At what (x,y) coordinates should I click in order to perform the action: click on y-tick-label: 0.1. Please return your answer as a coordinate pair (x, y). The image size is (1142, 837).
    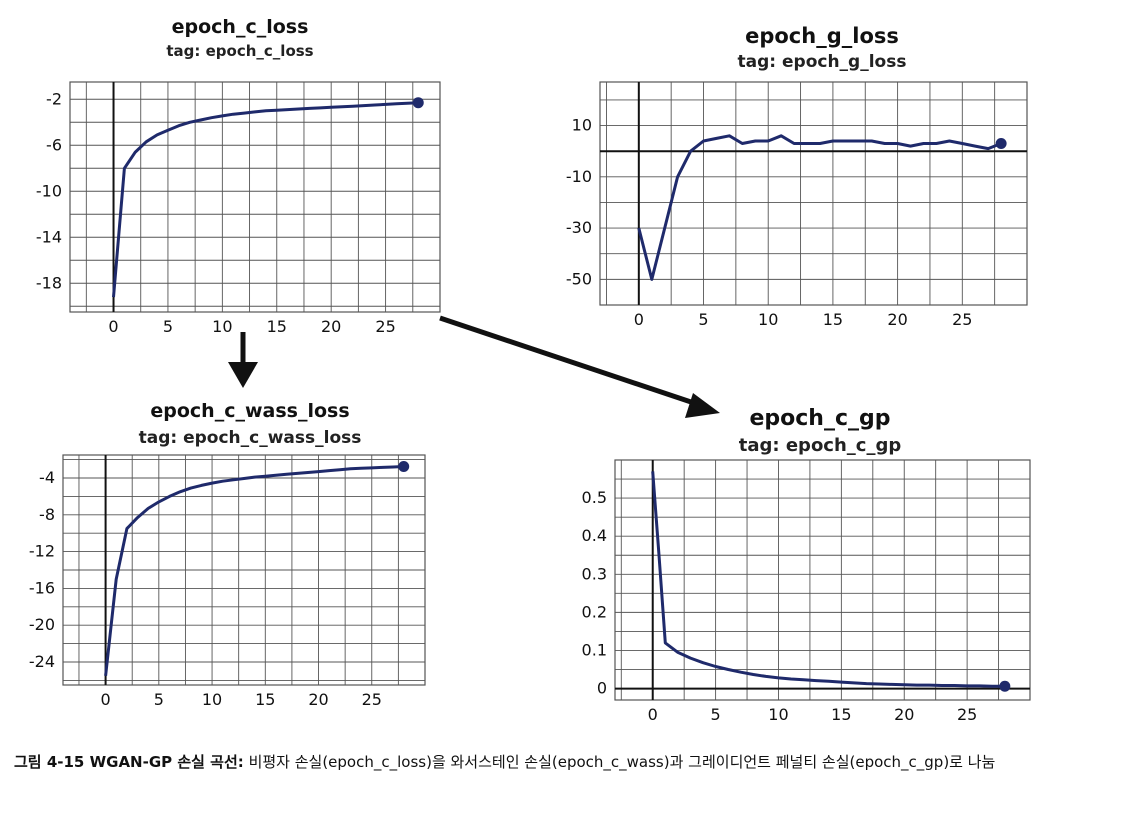
    Looking at the image, I should click on (594, 649).